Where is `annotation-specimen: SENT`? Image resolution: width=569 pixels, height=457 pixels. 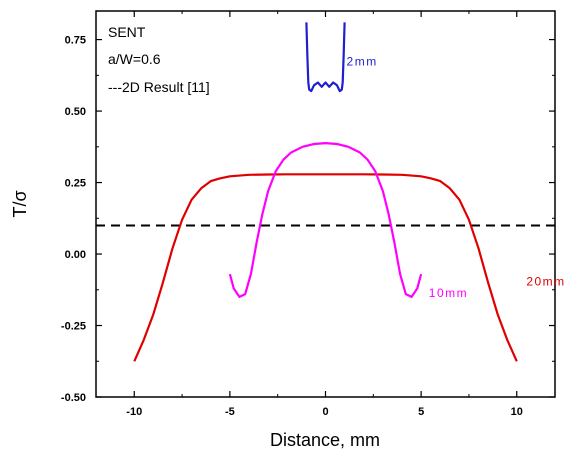 annotation-specimen: SENT is located at coordinates (127, 32).